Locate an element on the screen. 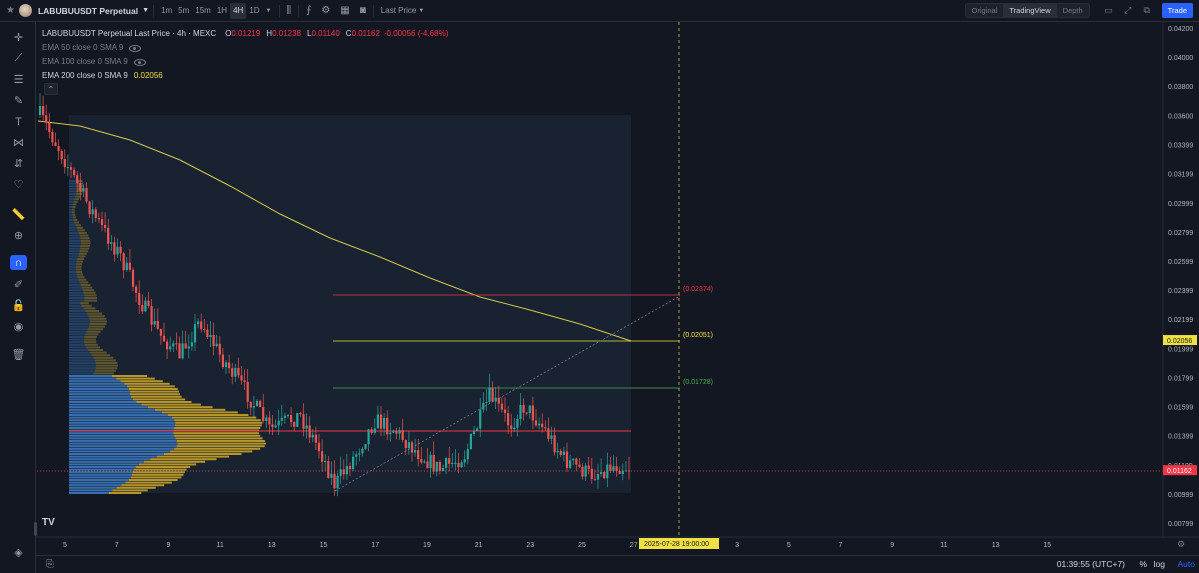  price-tick-label: 0.03399 is located at coordinates (1180, 146).